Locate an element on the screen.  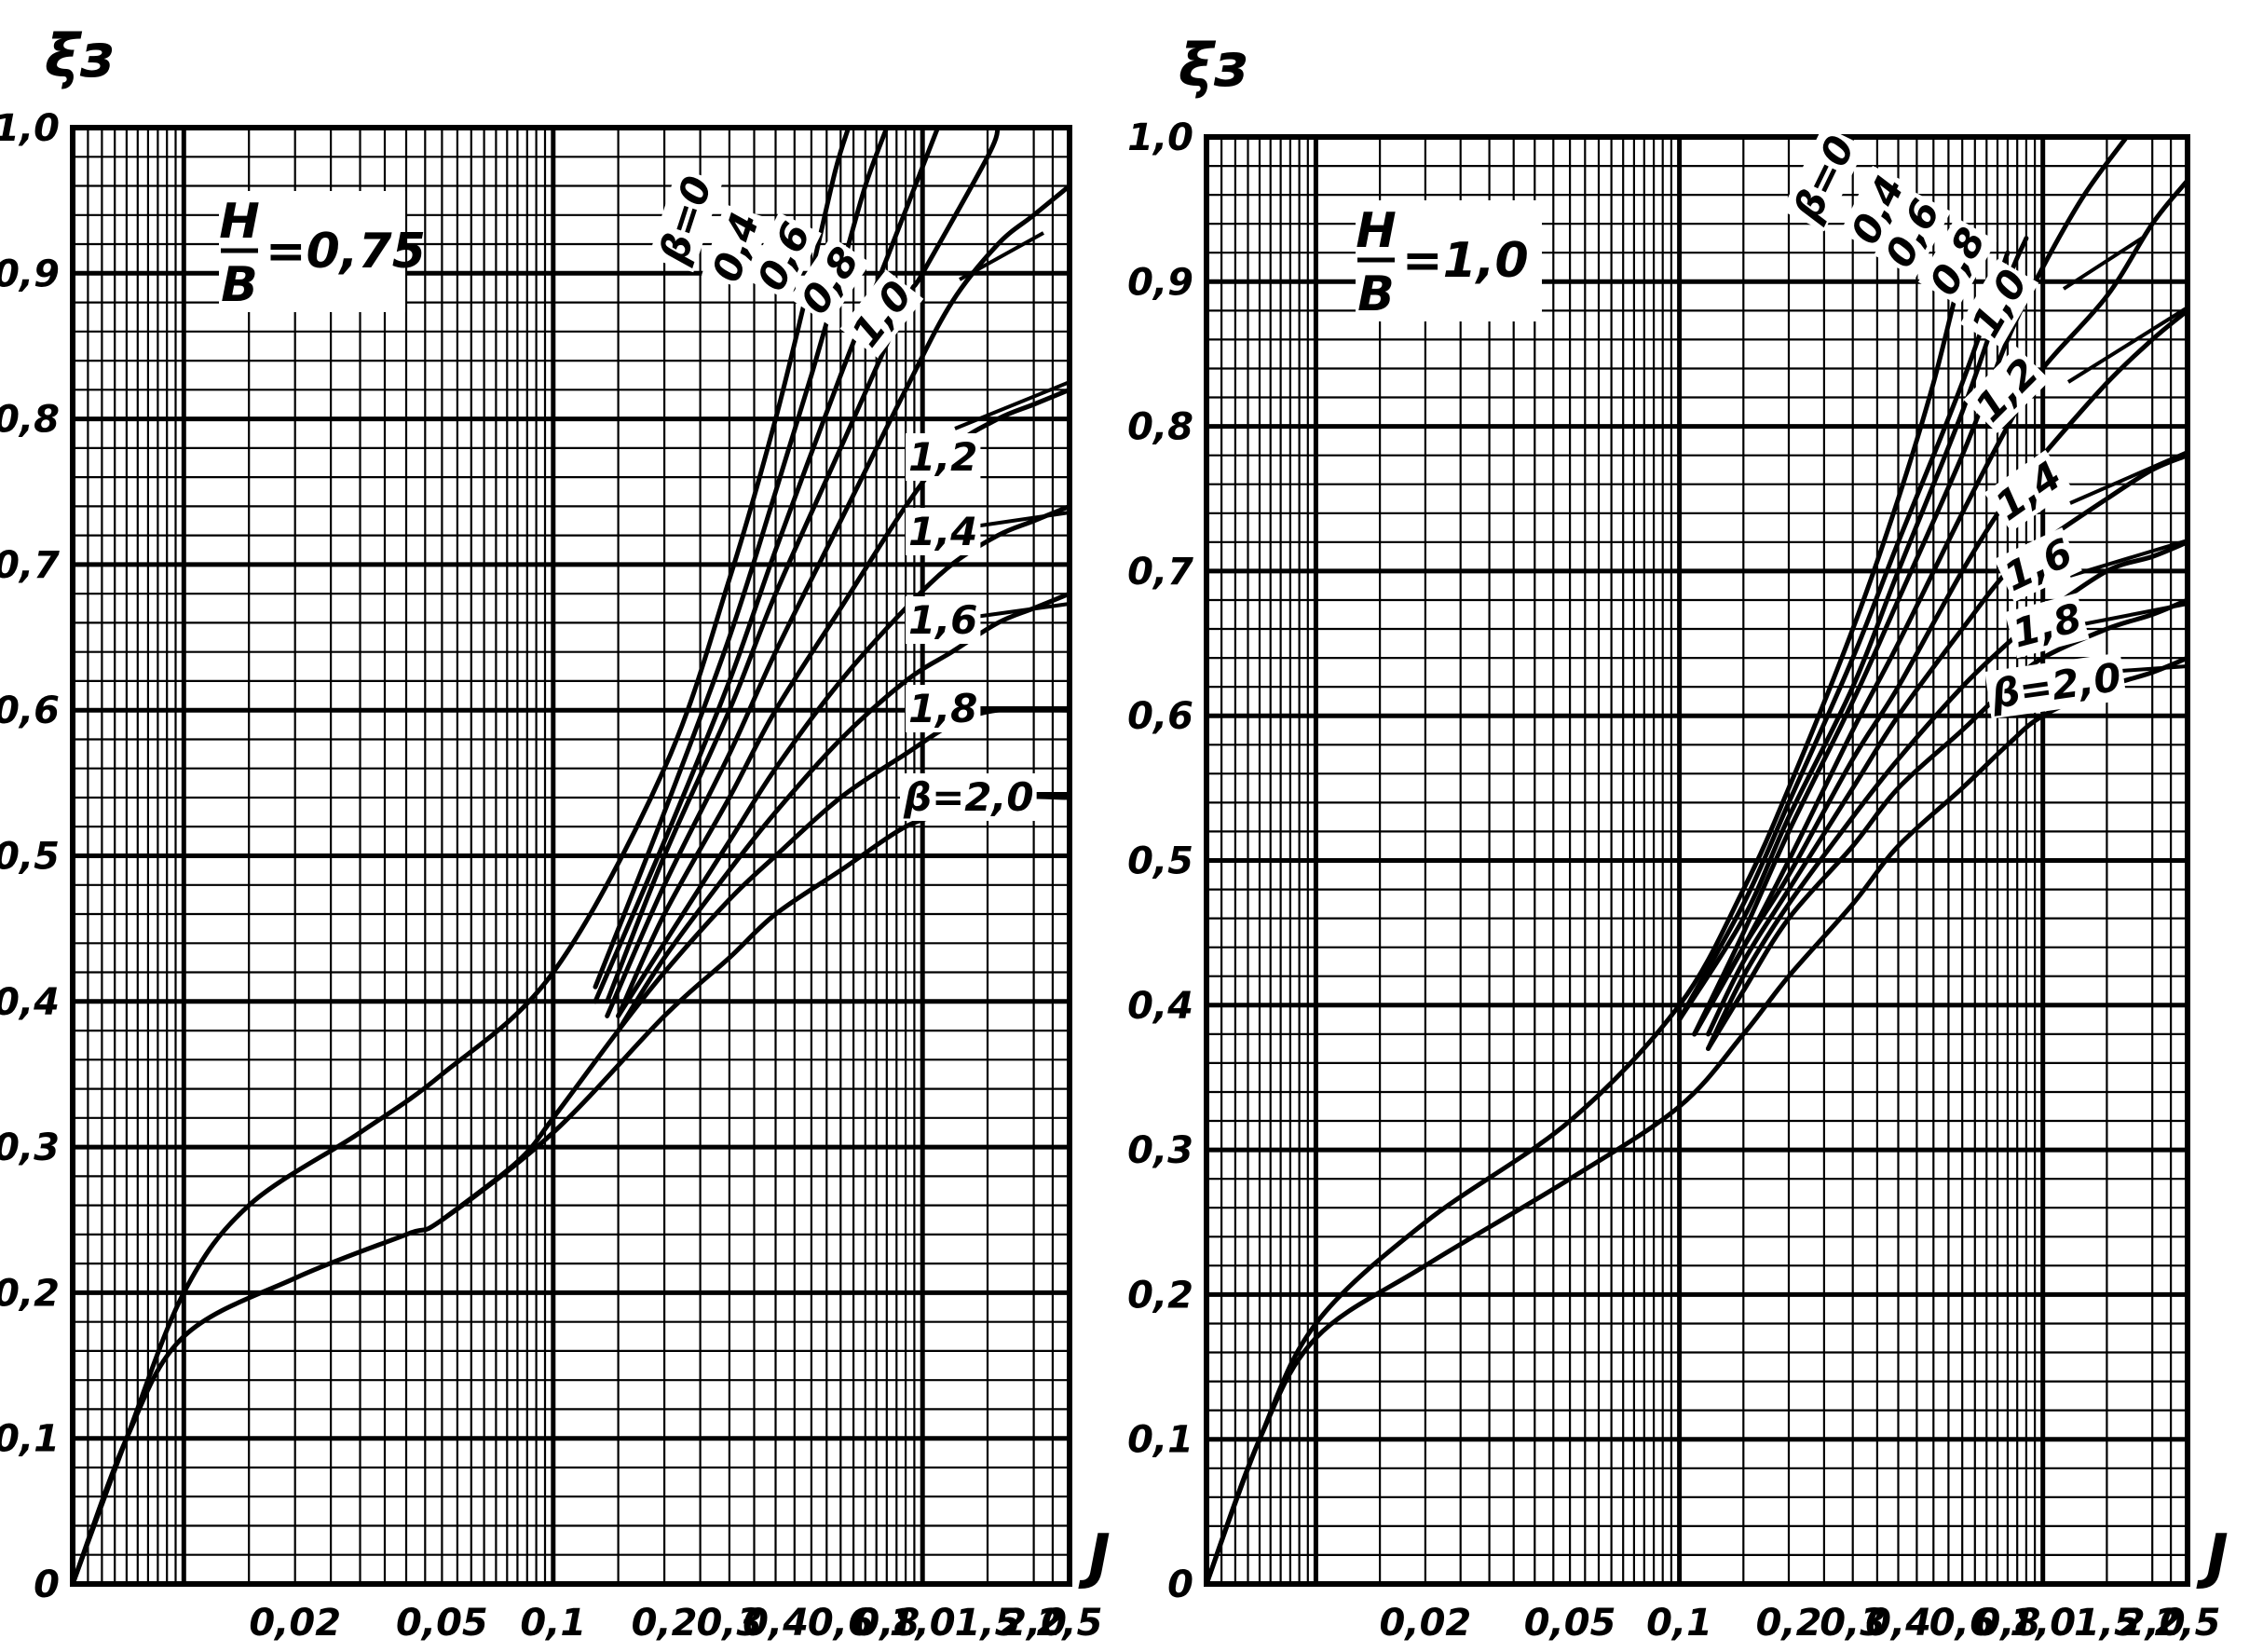
ratio-annotation: HB=0,75 is located at coordinates (322, 252).